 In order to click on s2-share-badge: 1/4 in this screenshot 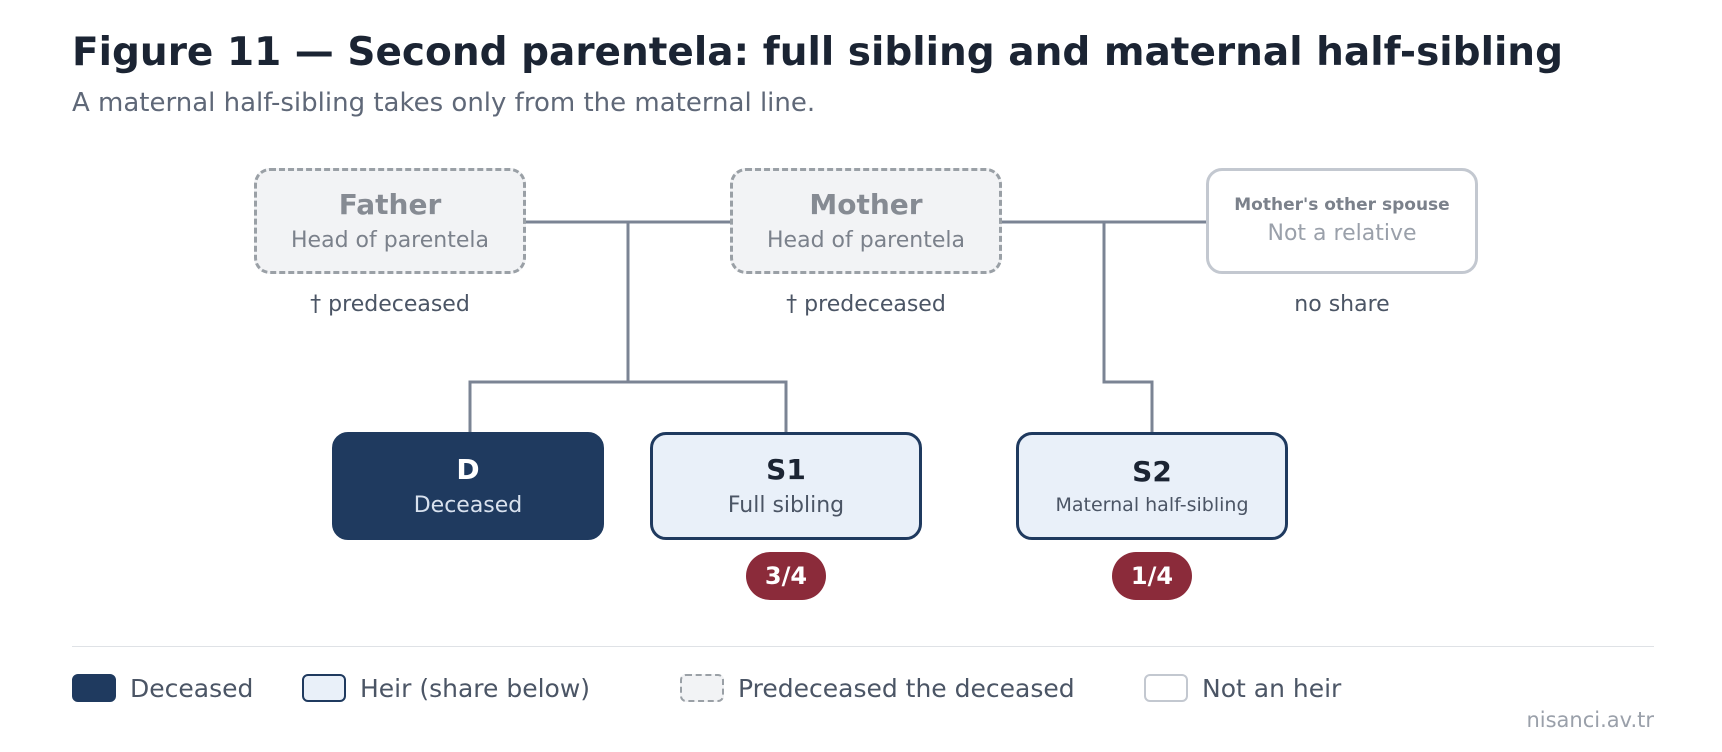, I will do `click(1152, 576)`.